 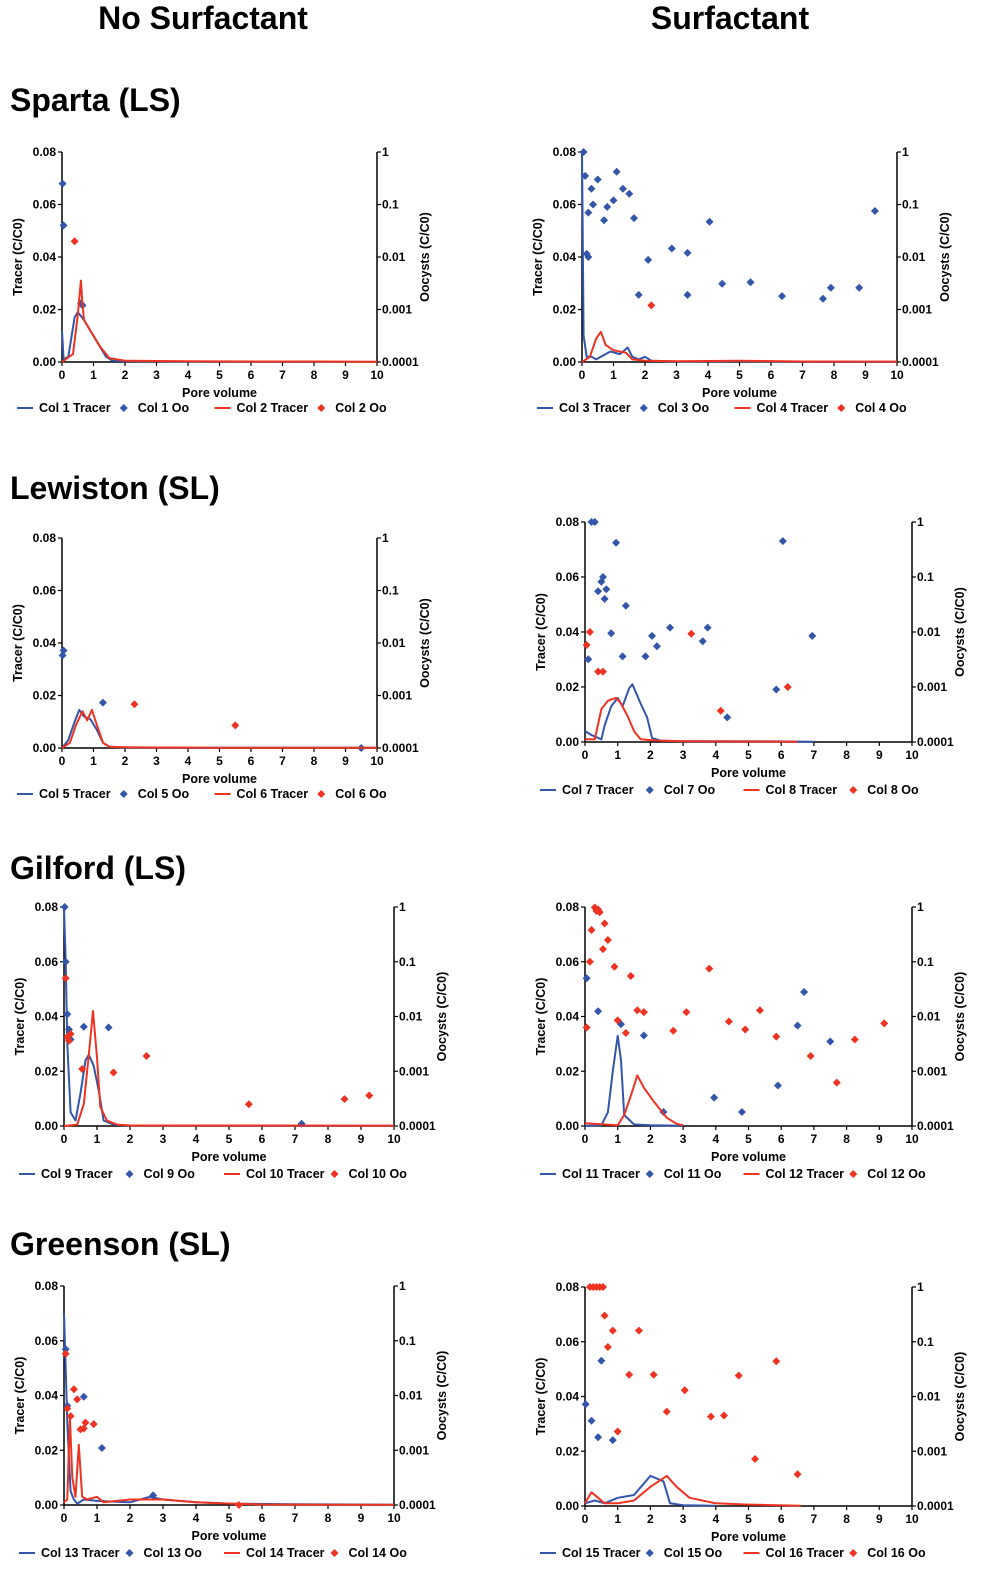 What do you see at coordinates (568, 522) in the screenshot?
I see `y-tick-label: 0.08` at bounding box center [568, 522].